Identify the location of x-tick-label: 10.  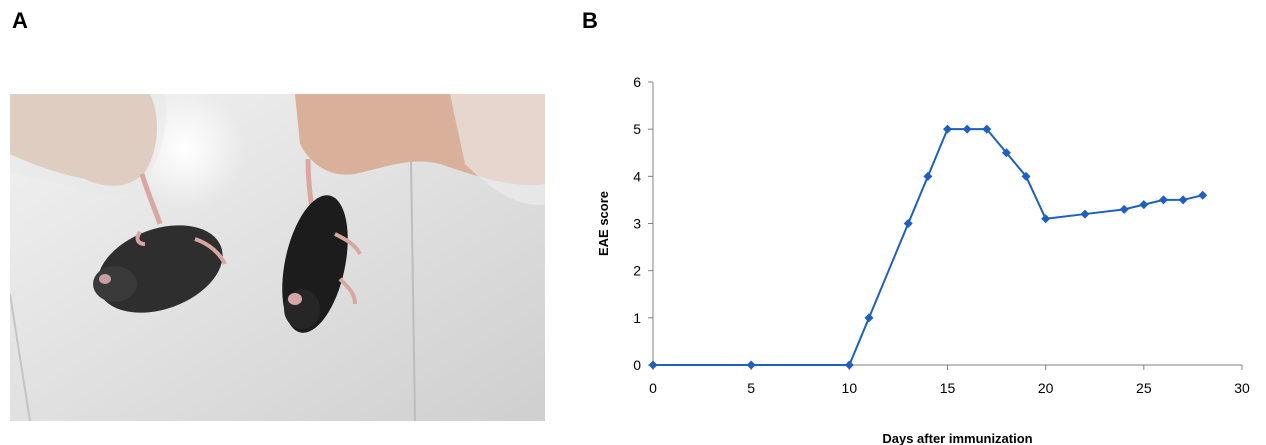
(850, 388).